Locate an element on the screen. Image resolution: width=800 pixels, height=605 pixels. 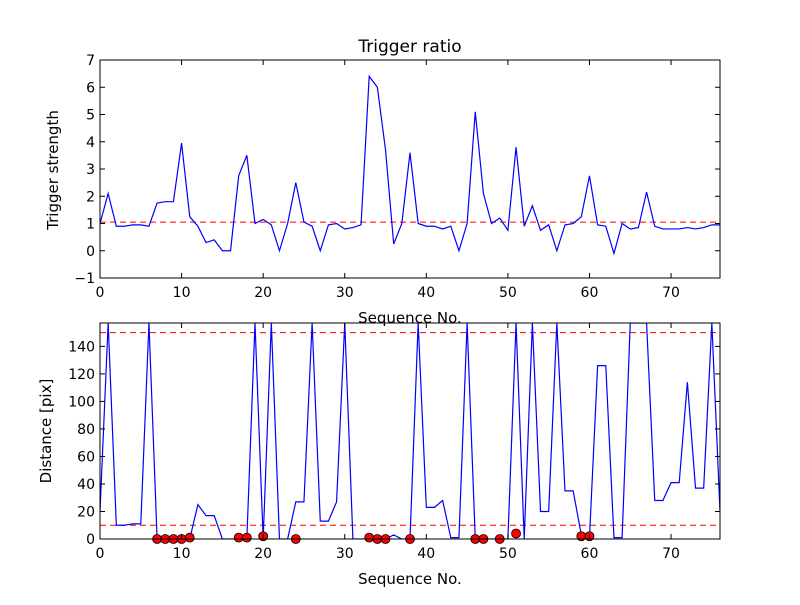
y-axis-label: Distance [pix] is located at coordinates (46, 431).